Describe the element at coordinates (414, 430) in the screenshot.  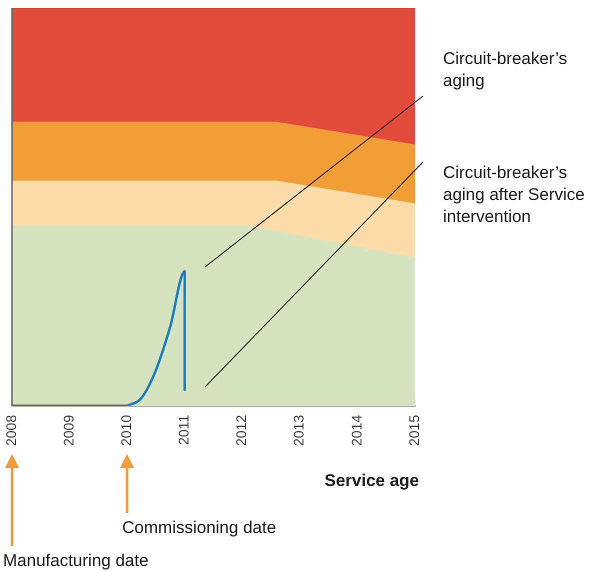
I see `x-tick-label: 2015` at that location.